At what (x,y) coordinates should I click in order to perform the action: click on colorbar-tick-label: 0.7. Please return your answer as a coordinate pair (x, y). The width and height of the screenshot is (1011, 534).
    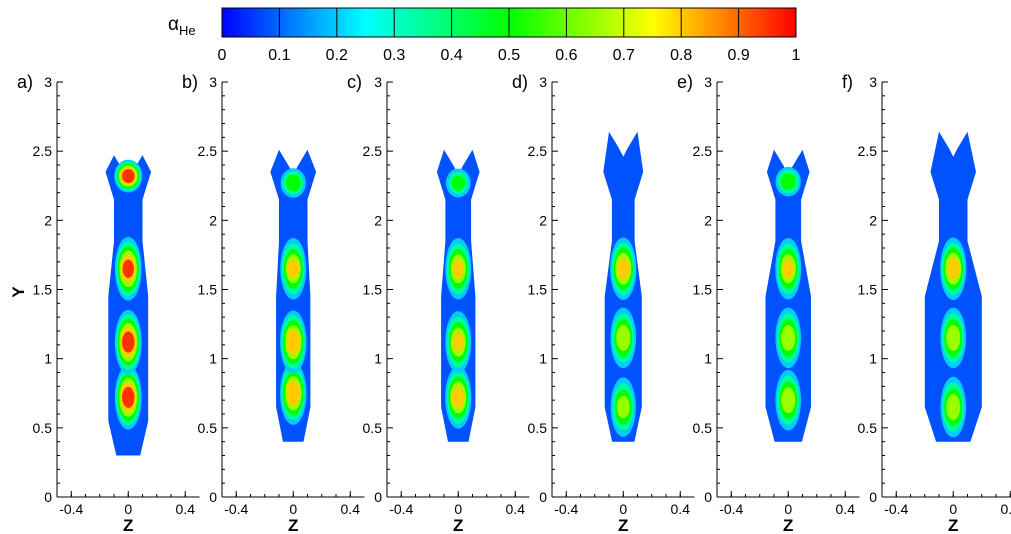
    Looking at the image, I should click on (624, 55).